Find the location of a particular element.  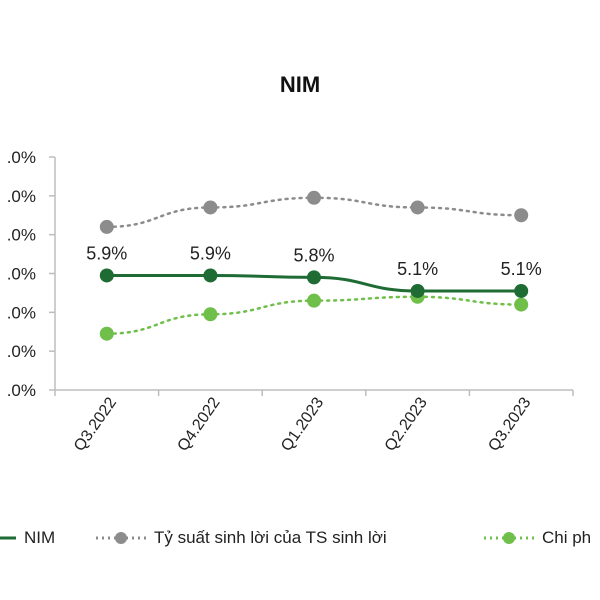

legend-swatch-chi-phi is located at coordinates (509, 538).